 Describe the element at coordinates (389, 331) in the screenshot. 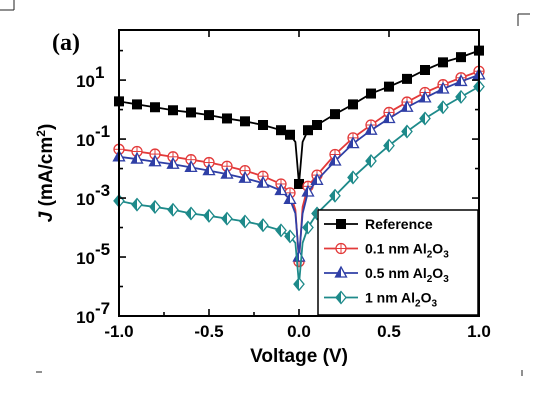

I see `x-tick-label: 0.5` at that location.